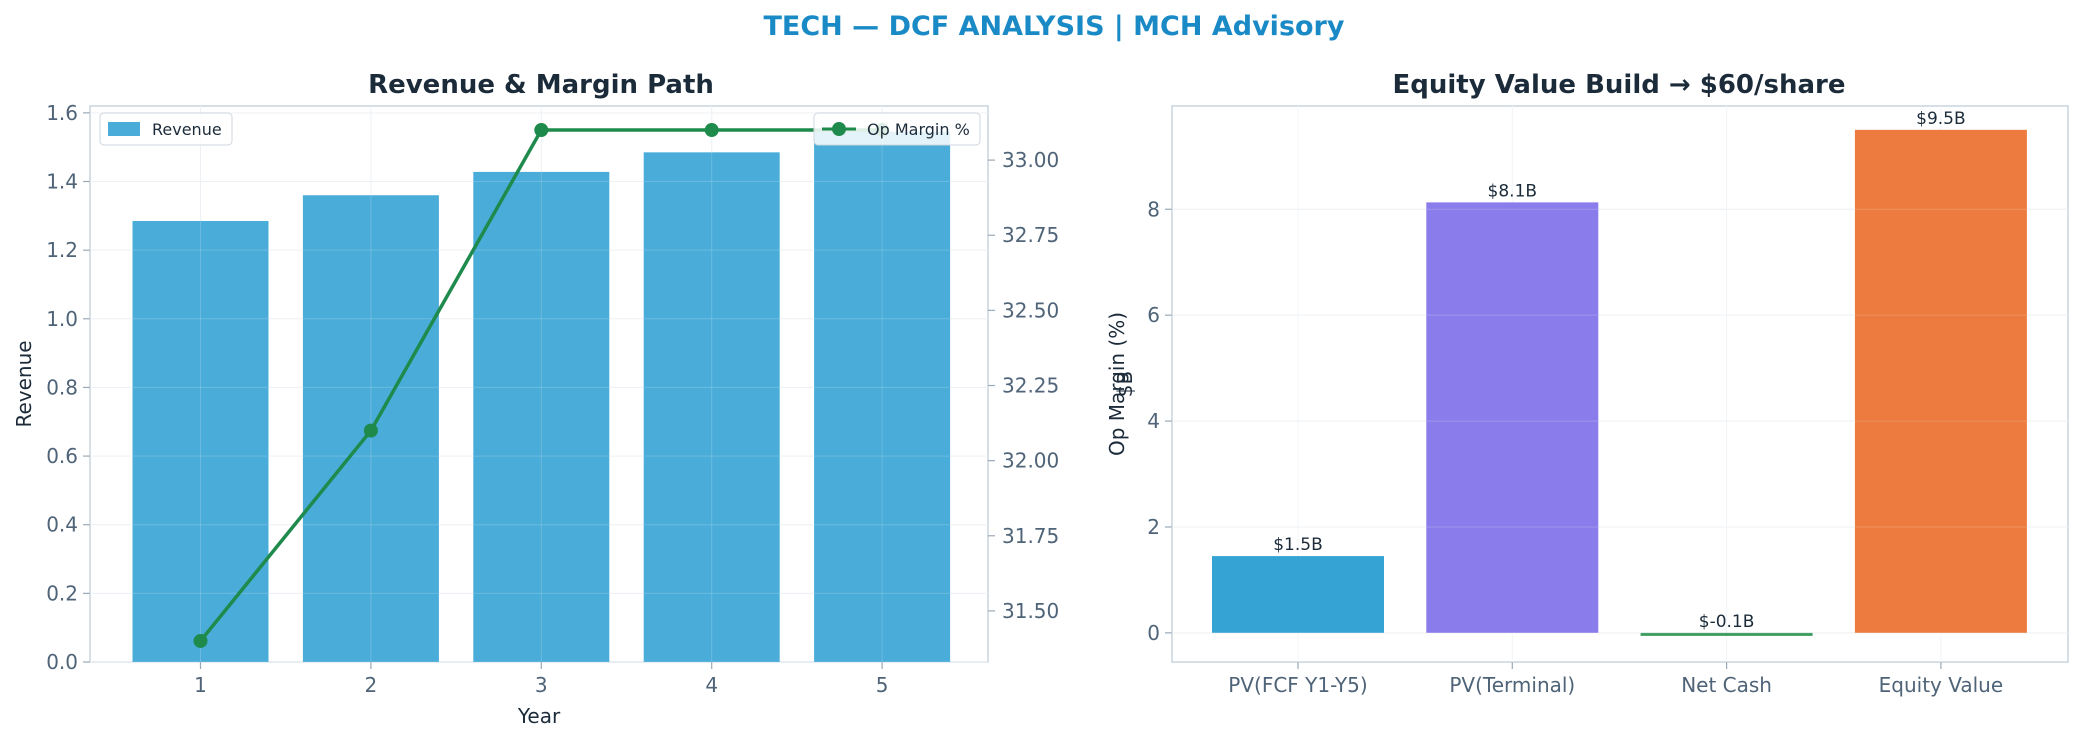 This screenshot has width=2084, height=740. What do you see at coordinates (1941, 685) in the screenshot?
I see `right-x-tick-label: Equity Value` at bounding box center [1941, 685].